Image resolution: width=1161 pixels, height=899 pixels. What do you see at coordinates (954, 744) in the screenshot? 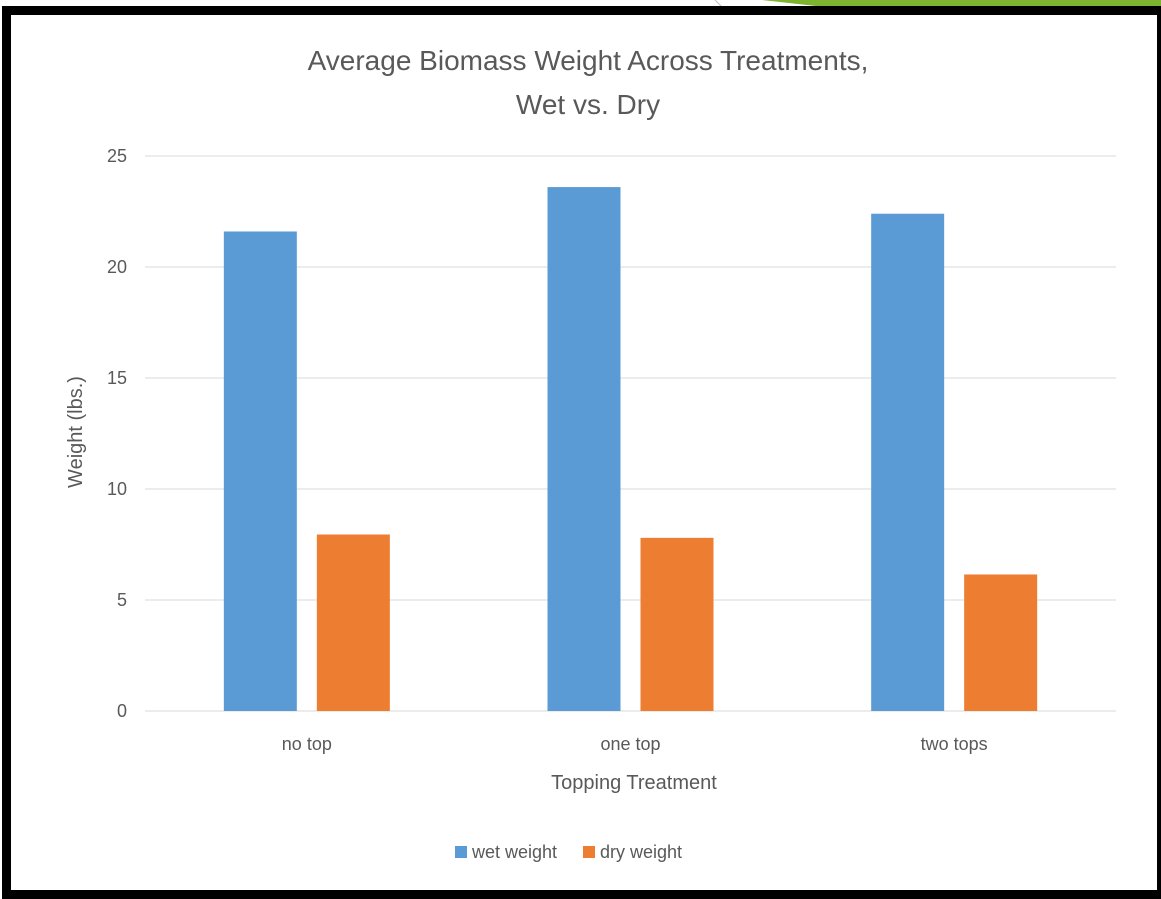
I see `x-category-label: two tops` at bounding box center [954, 744].